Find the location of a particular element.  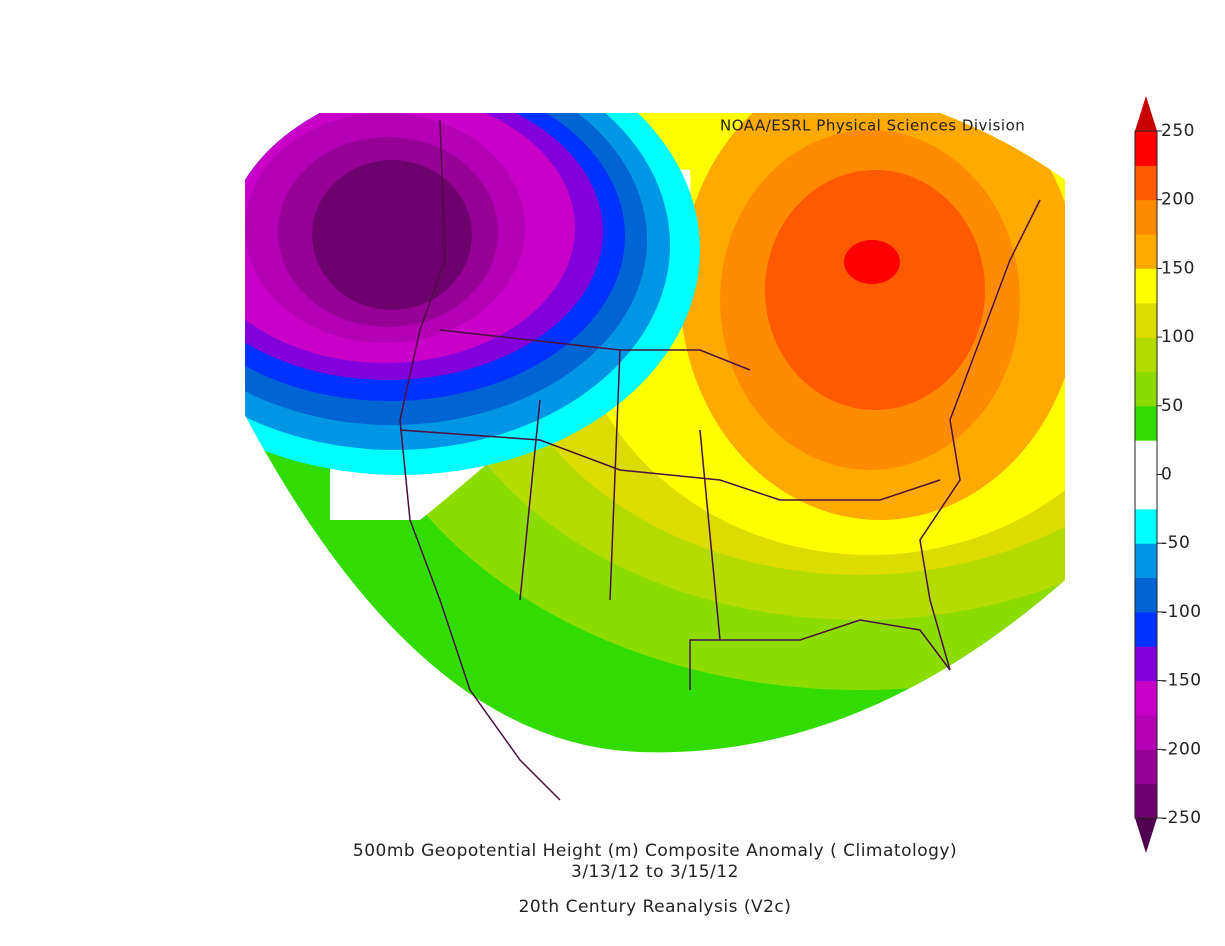

colorbar-label: -150 is located at coordinates (1181, 681).